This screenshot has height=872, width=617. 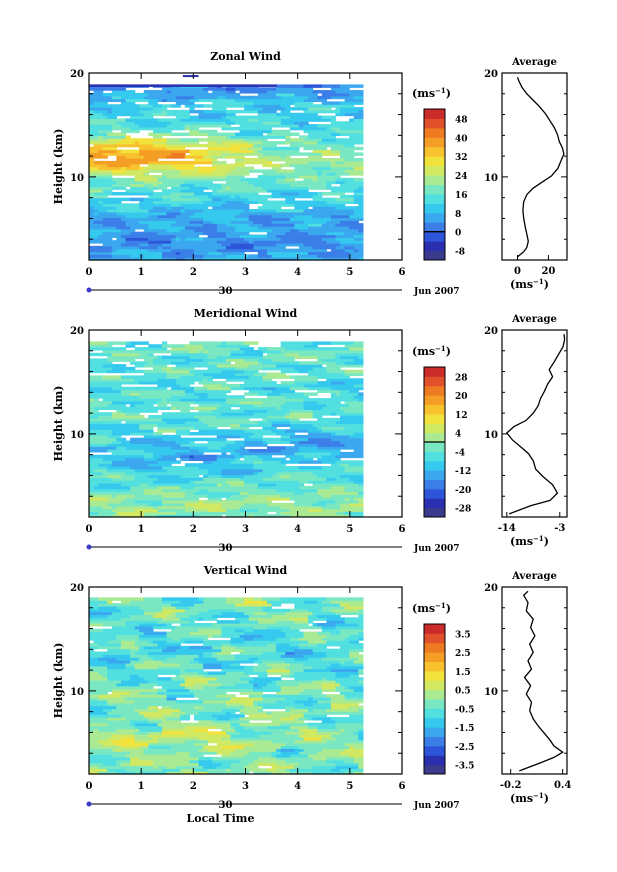 I want to click on colorbar-swatch, so click(x=434, y=217).